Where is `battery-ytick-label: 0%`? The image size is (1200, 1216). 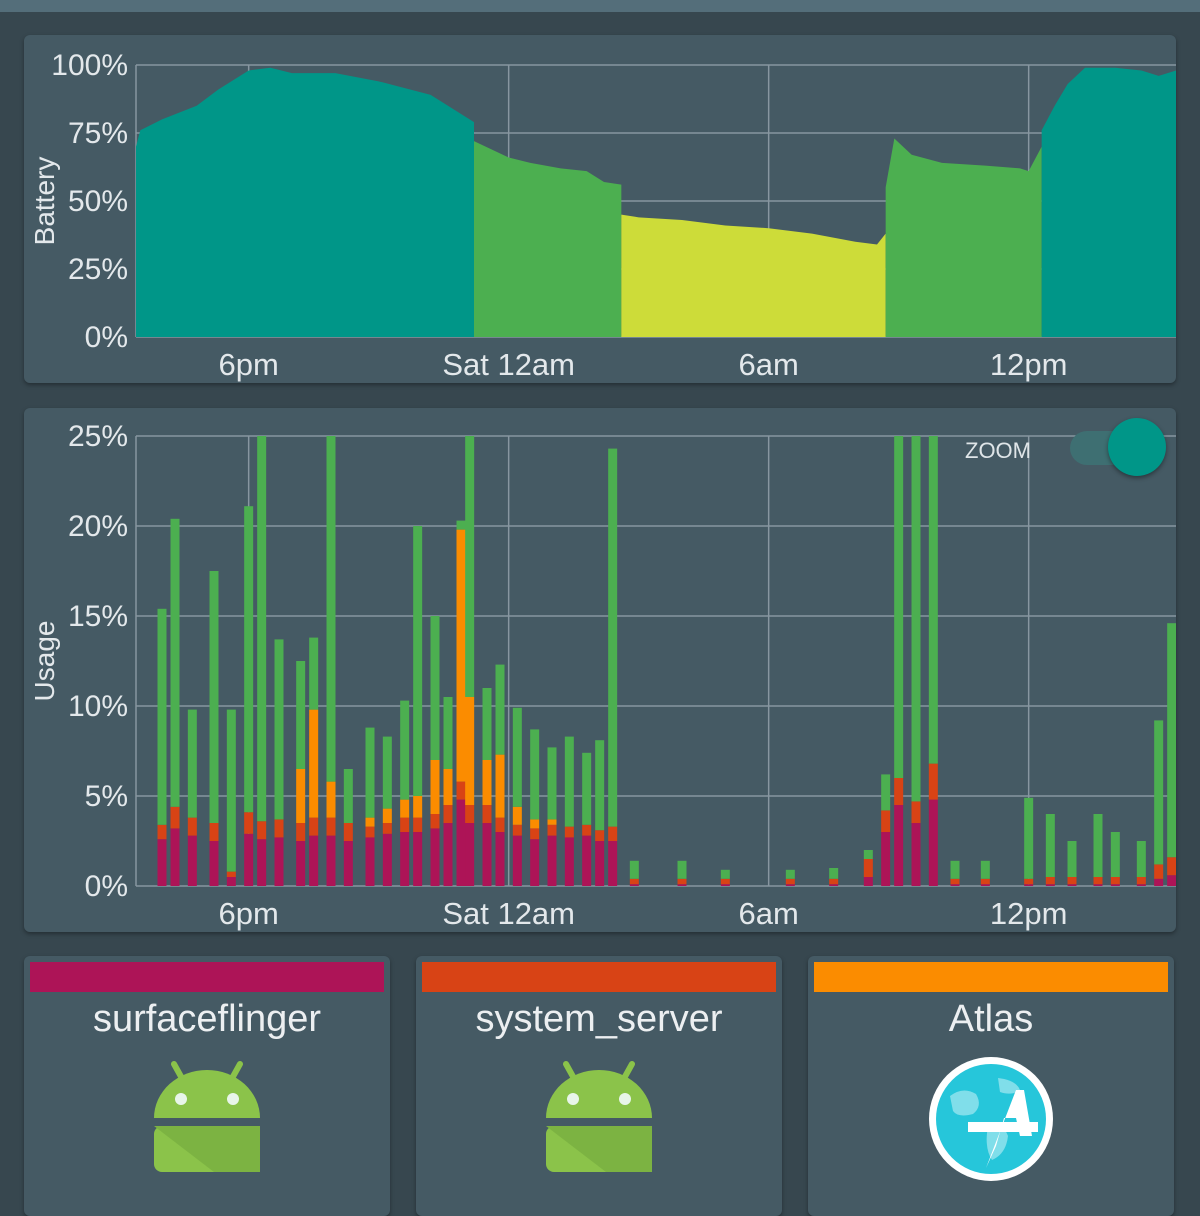 battery-ytick-label: 0% is located at coordinates (106, 337).